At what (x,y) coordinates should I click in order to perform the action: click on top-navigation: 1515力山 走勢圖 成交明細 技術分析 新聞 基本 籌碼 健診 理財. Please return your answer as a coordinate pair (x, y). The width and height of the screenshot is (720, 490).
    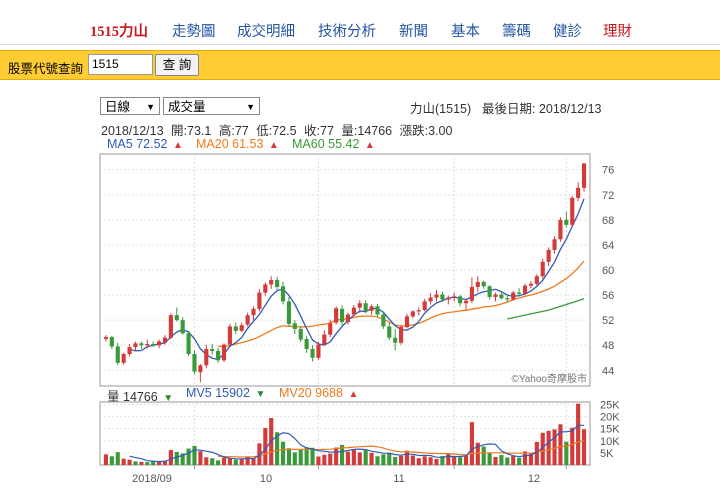
    Looking at the image, I should click on (360, 22).